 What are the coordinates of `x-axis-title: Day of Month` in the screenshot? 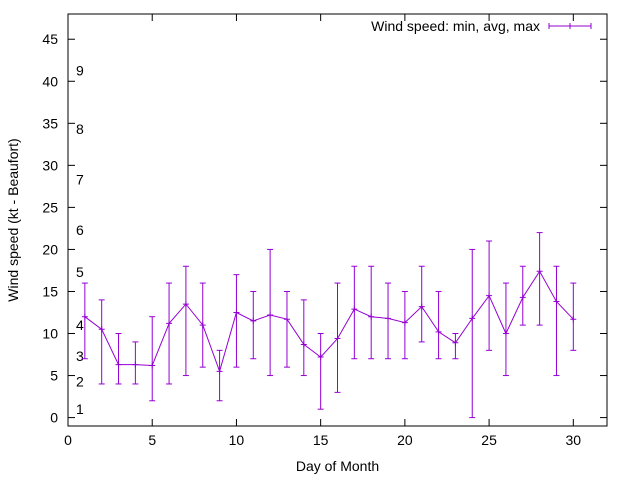 It's located at (337, 466).